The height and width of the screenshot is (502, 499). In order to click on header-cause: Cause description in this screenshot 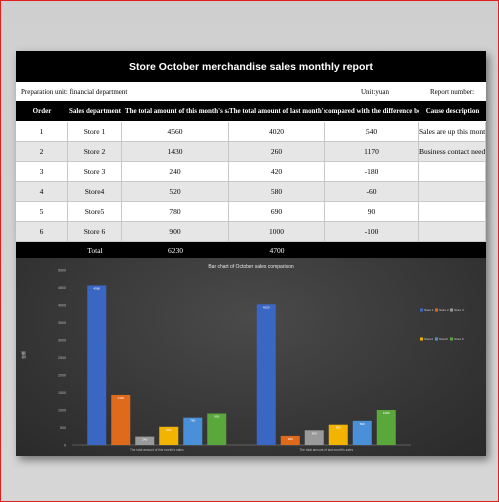, I will do `click(452, 111)`.